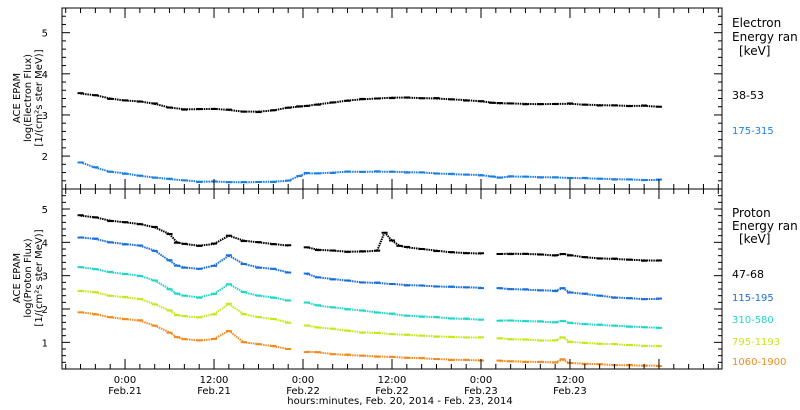  Describe the element at coordinates (45, 343) in the screenshot. I see `proton-y-tick-label: 1` at that location.